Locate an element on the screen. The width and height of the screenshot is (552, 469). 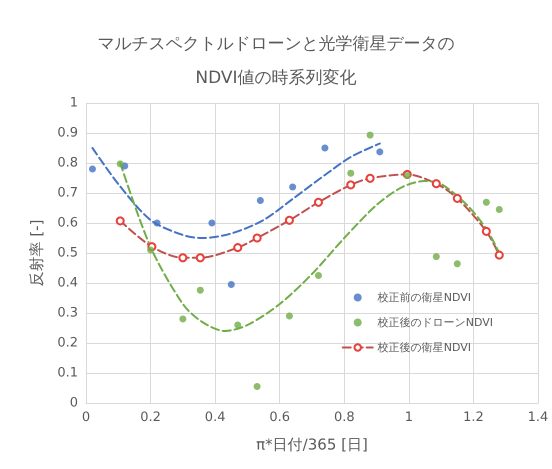
x-tick-label: 1 is located at coordinates (408, 417).